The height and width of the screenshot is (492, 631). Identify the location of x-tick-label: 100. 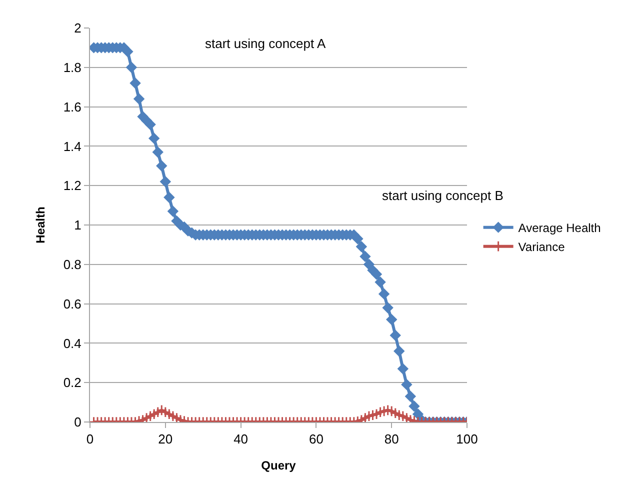
(467, 439).